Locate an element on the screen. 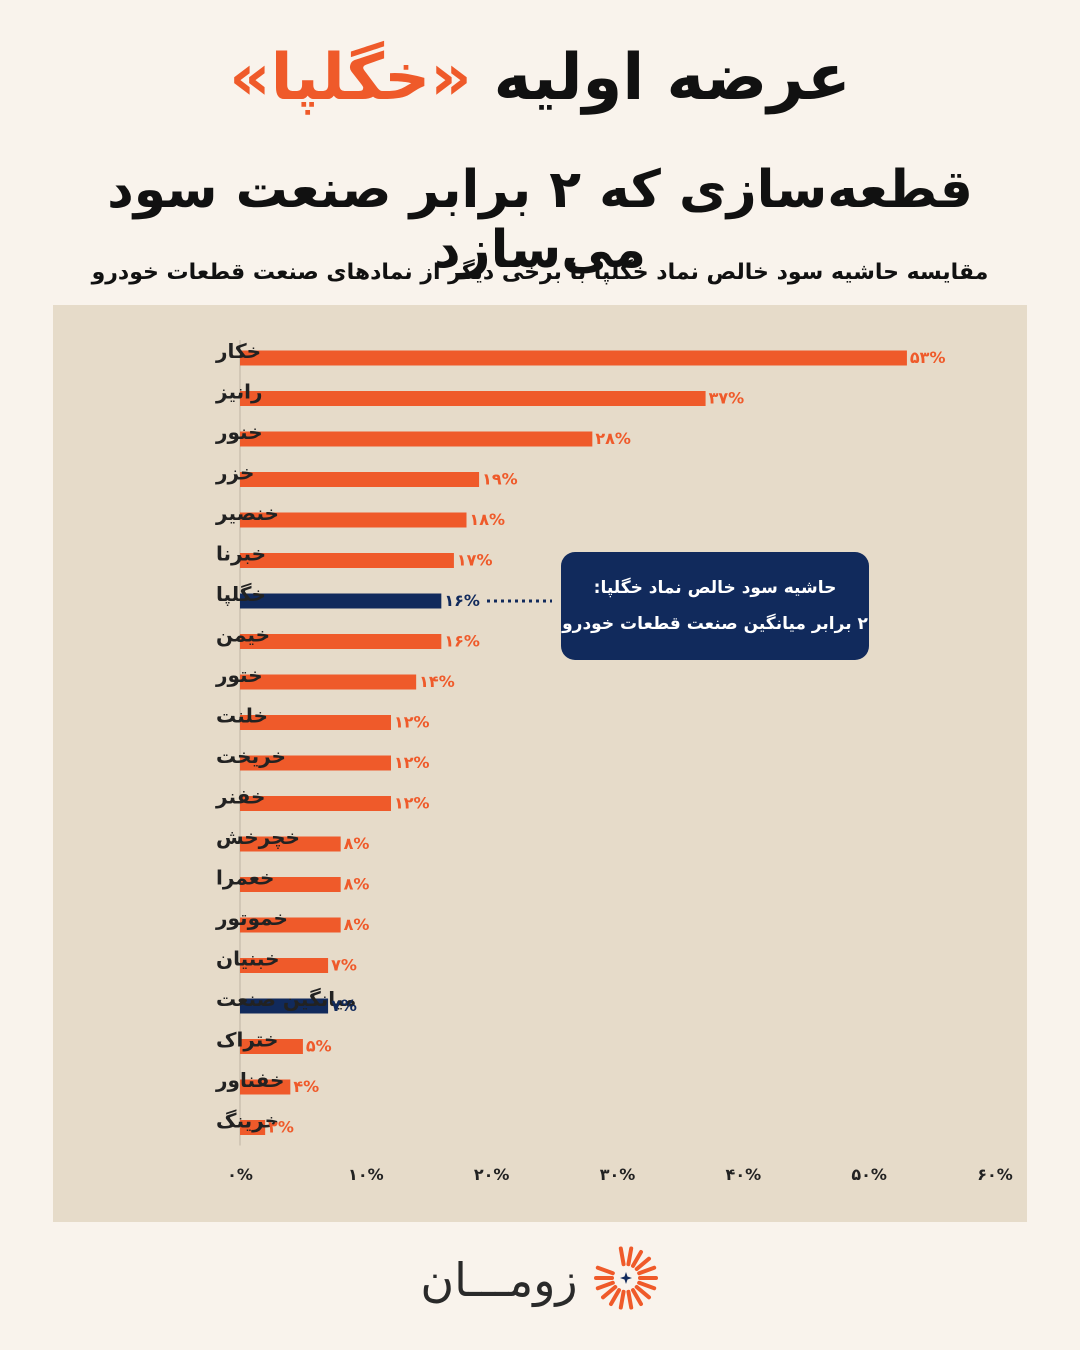 The width and height of the screenshot is (1080, 1350). value-label: ۵% is located at coordinates (319, 1046).